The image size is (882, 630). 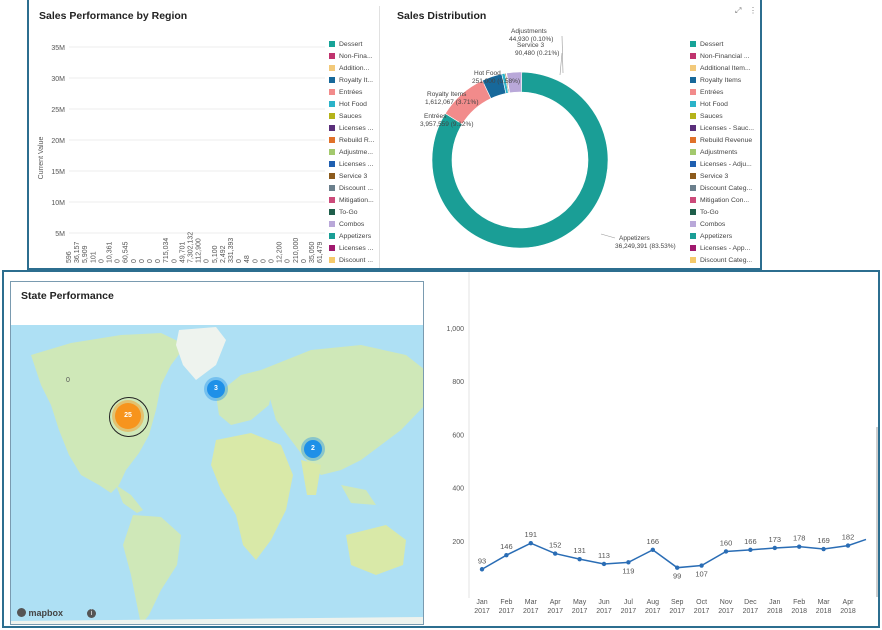 I want to click on line-y-tick: 200, so click(x=458, y=542).